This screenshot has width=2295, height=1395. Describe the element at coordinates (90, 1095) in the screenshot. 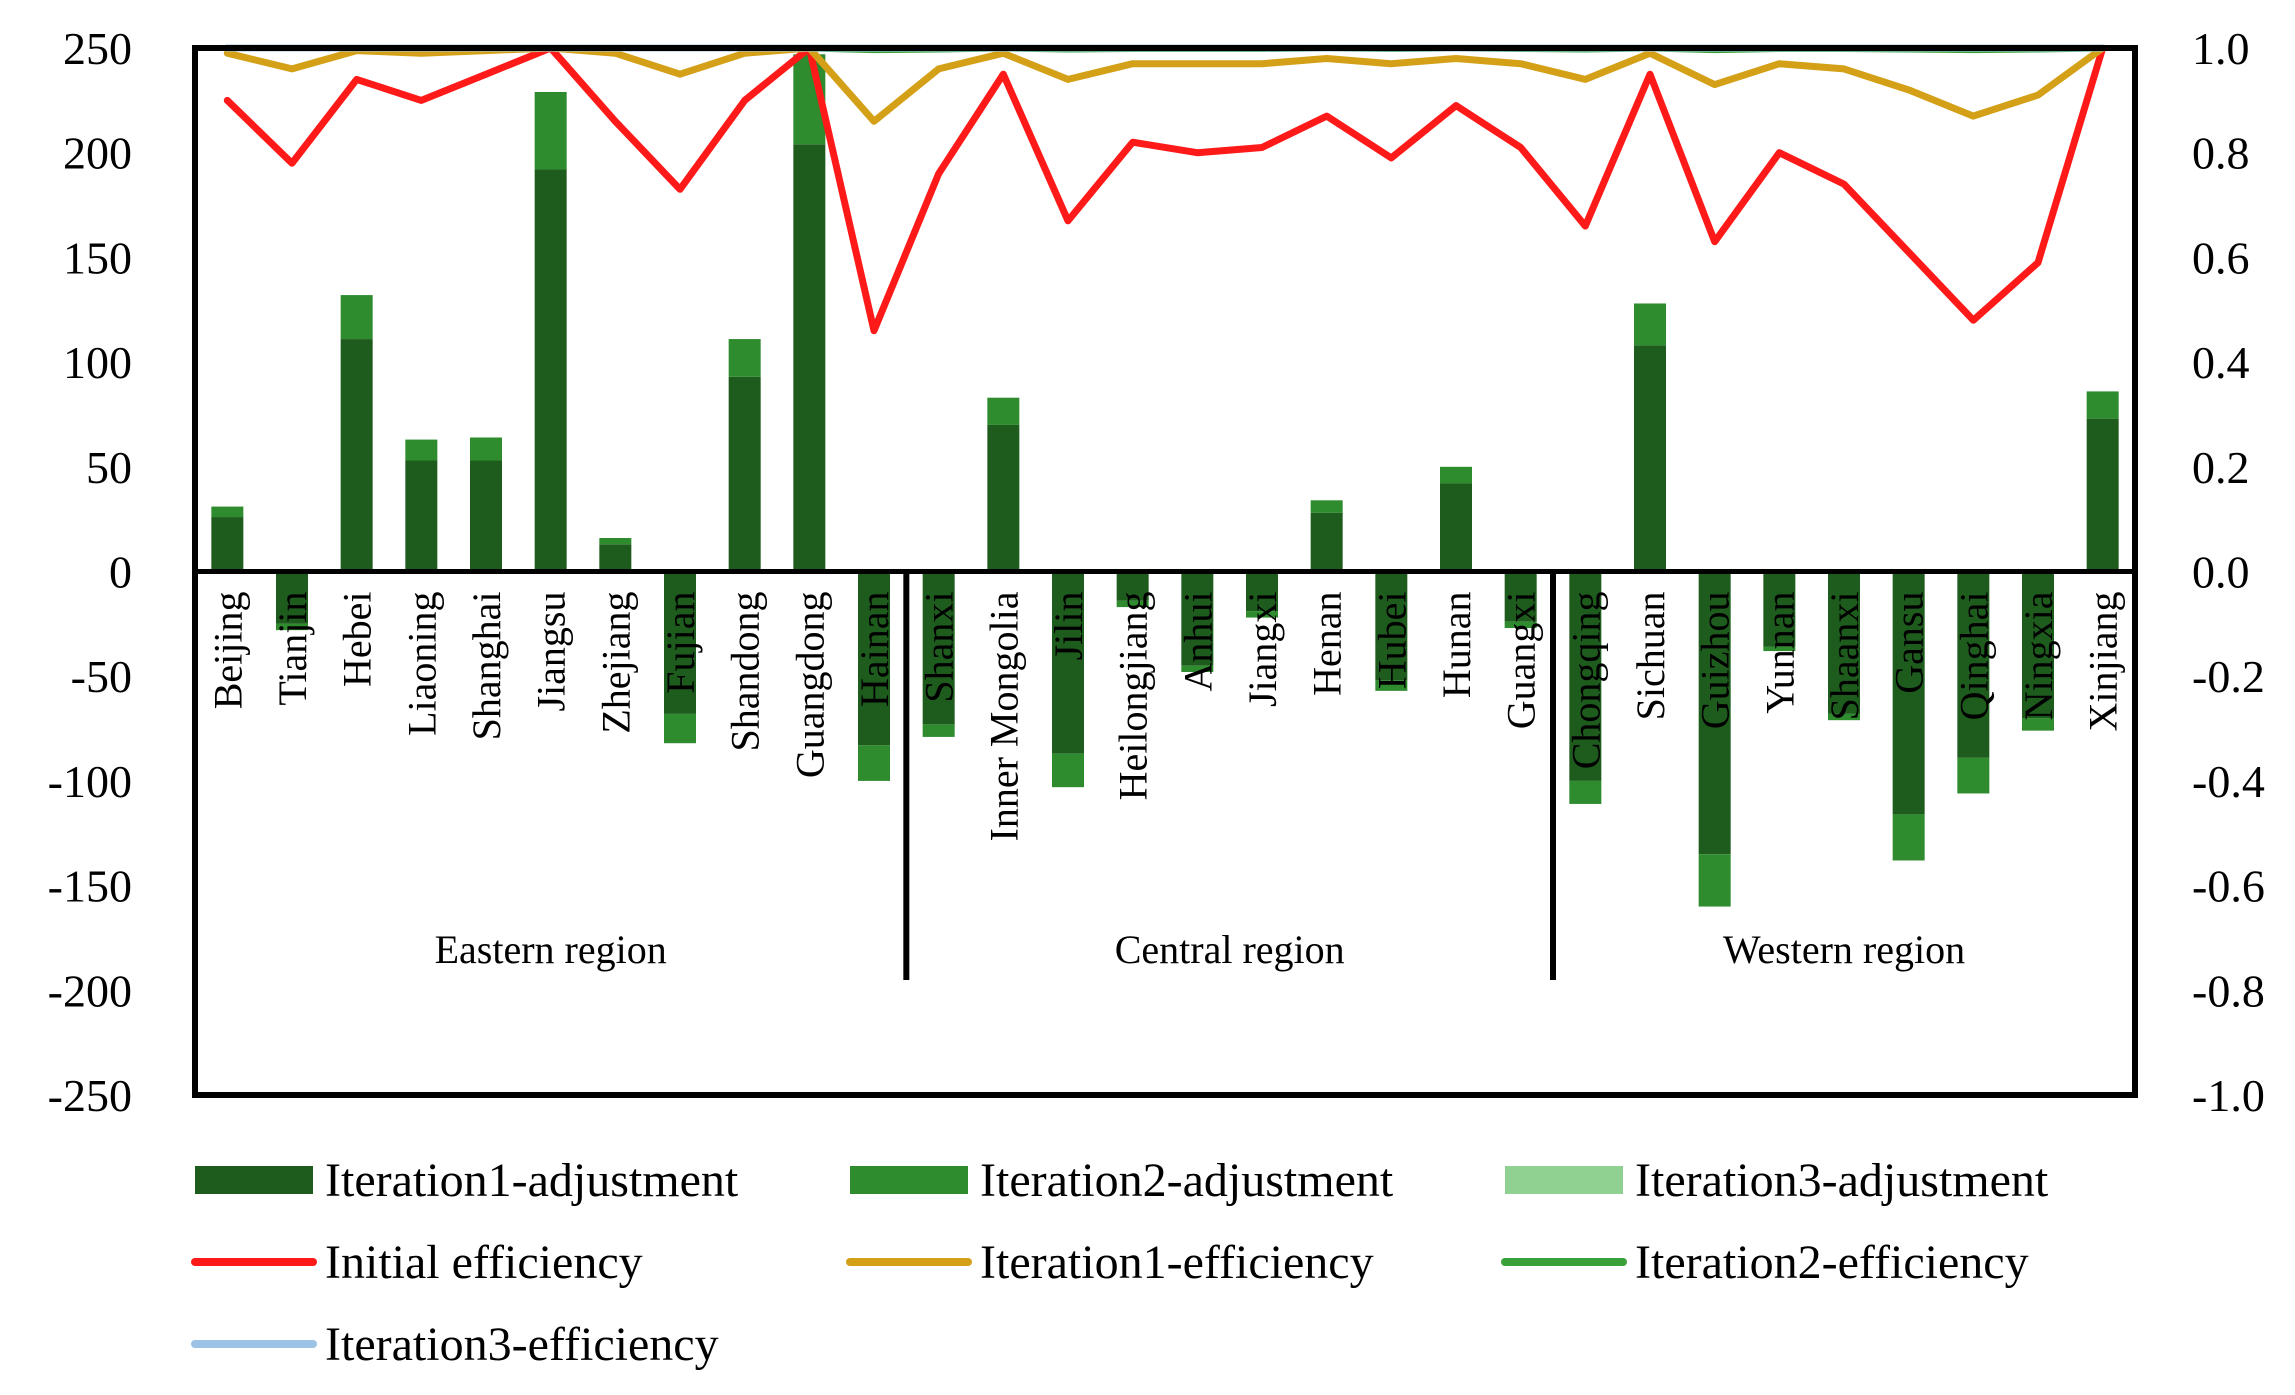

I see `y-tick-left: -250` at that location.